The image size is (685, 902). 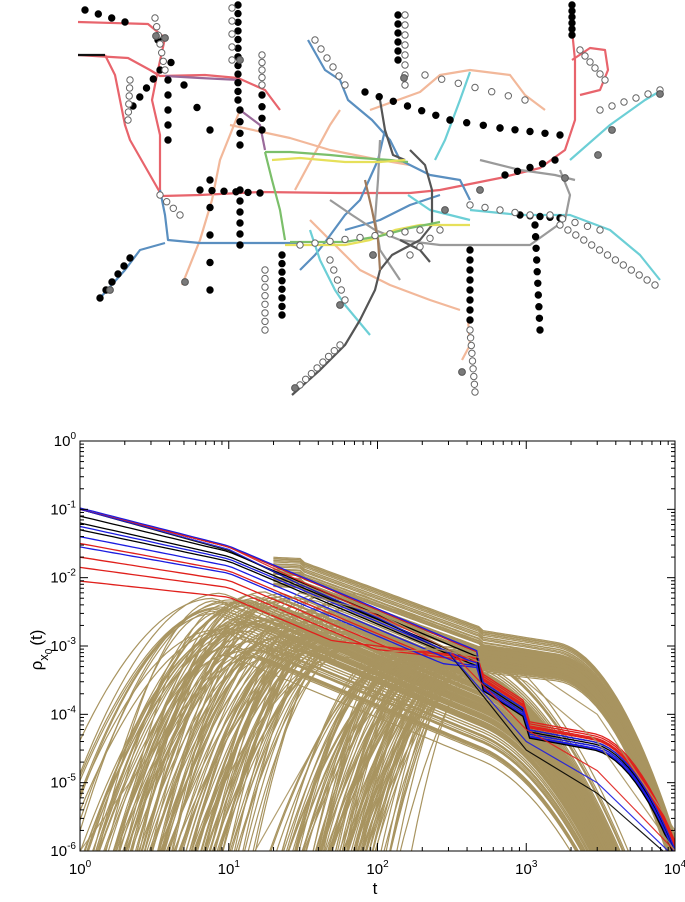 I want to click on y-axis-title-t: (t), so click(x=36, y=638).